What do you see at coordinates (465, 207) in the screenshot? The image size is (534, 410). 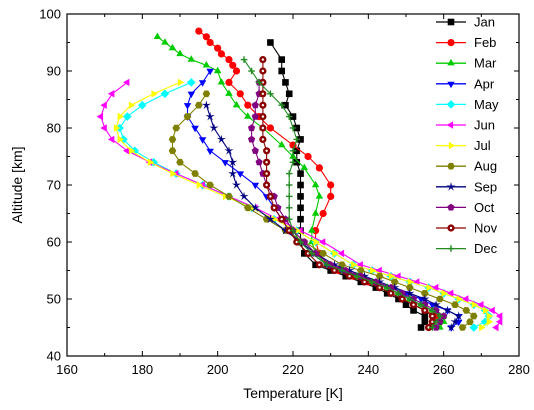 I see `legend-entry-oct: Oct` at bounding box center [465, 207].